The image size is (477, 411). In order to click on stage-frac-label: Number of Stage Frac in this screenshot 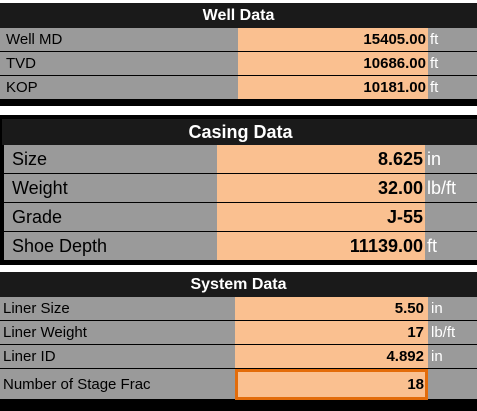, I will do `click(117, 384)`.